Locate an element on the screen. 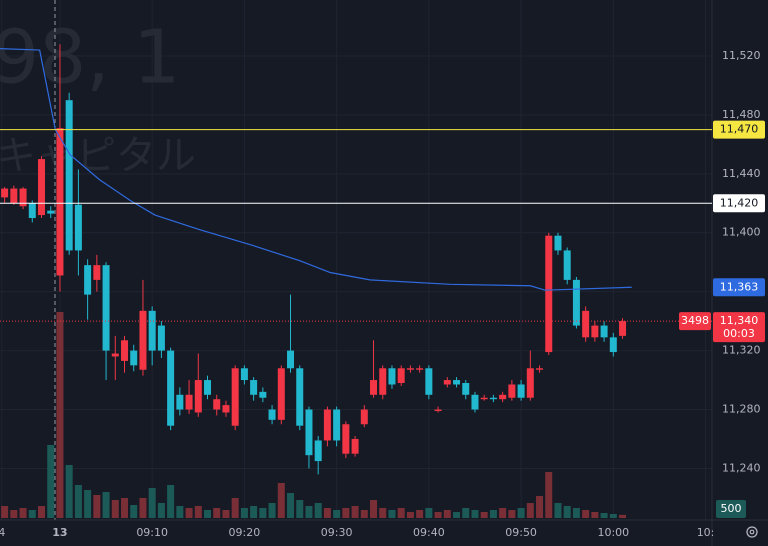 This screenshot has height=546, width=768. x-tick-label: 09:50 is located at coordinates (521, 532).